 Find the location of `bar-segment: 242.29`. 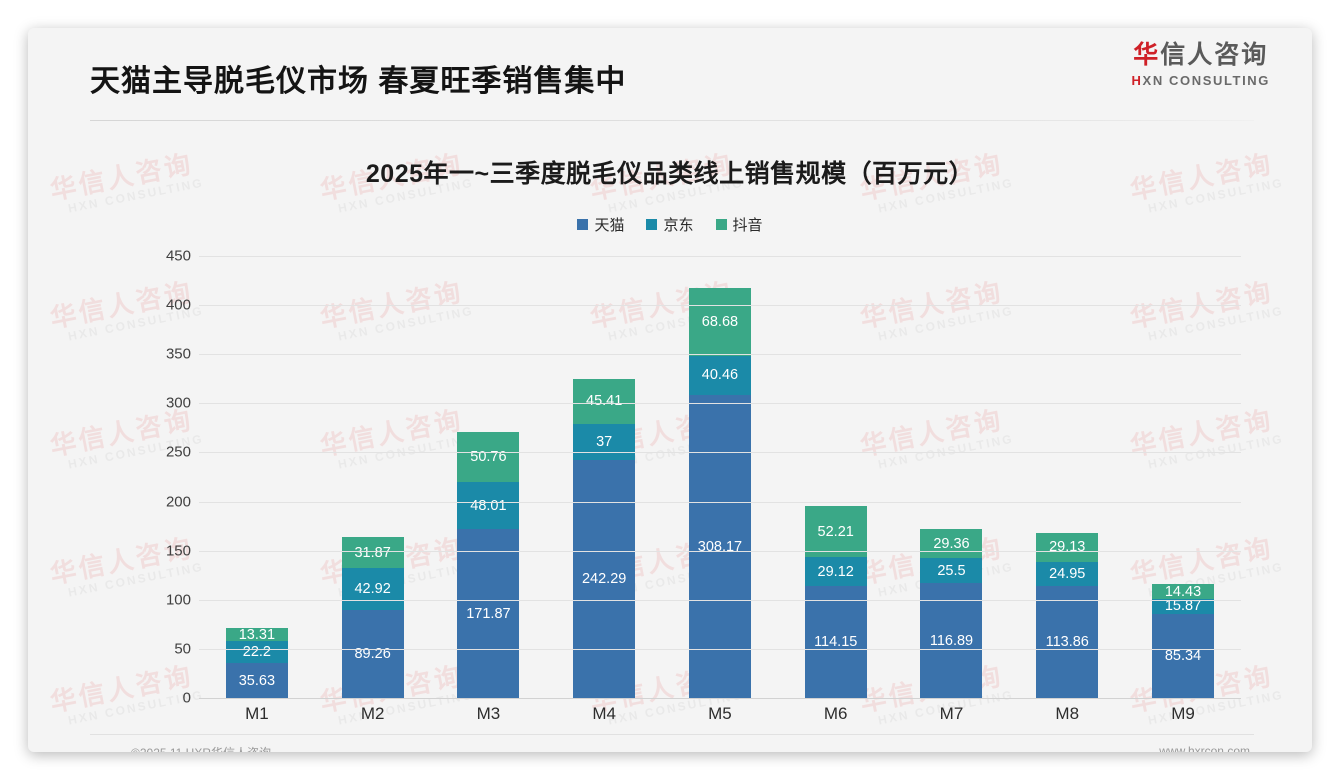

bar-segment: 242.29 is located at coordinates (604, 579).